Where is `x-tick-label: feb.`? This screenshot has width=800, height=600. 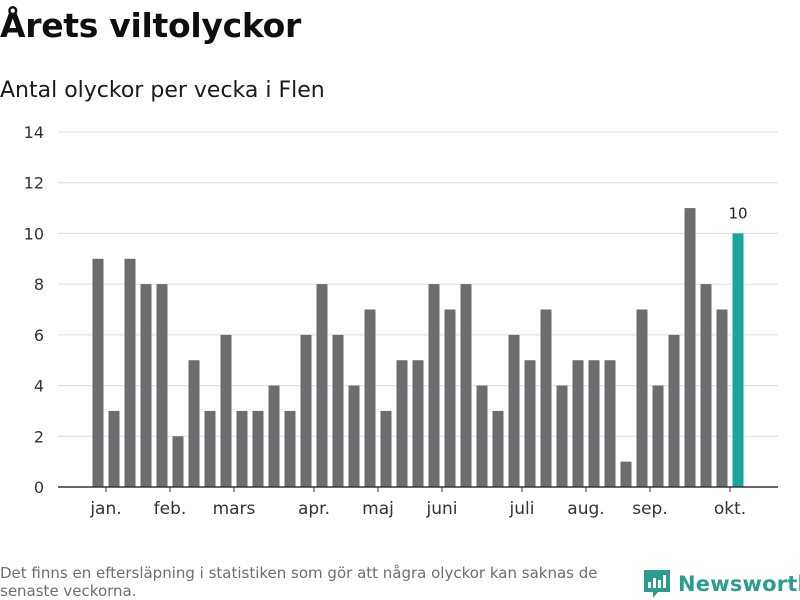
x-tick-label: feb. is located at coordinates (170, 509).